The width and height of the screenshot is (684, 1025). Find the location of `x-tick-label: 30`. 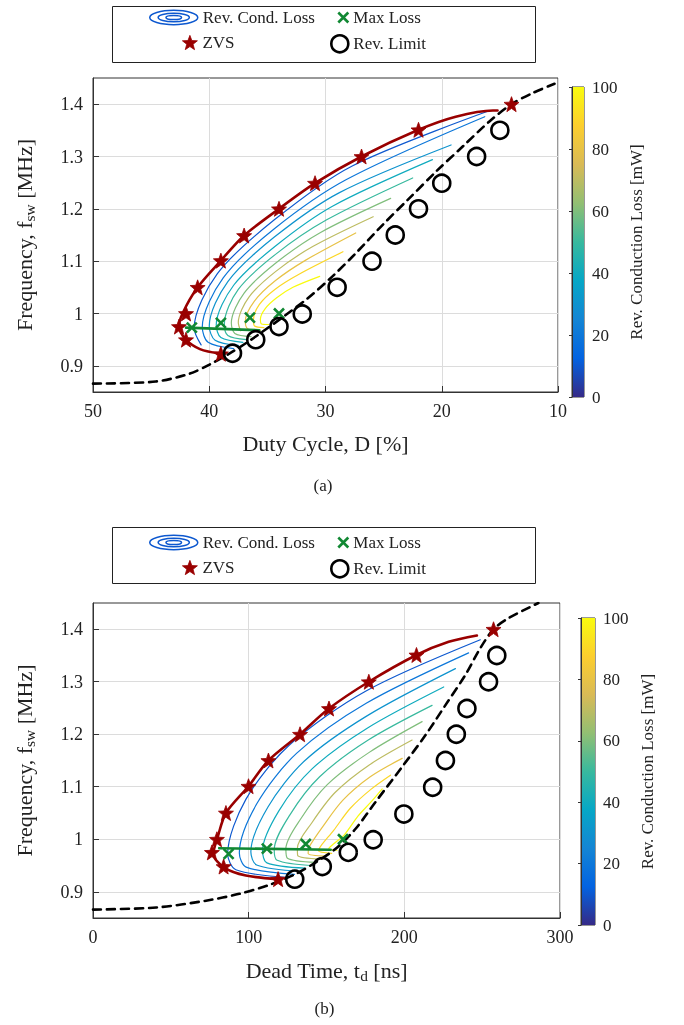

x-tick-label: 30 is located at coordinates (325, 411).